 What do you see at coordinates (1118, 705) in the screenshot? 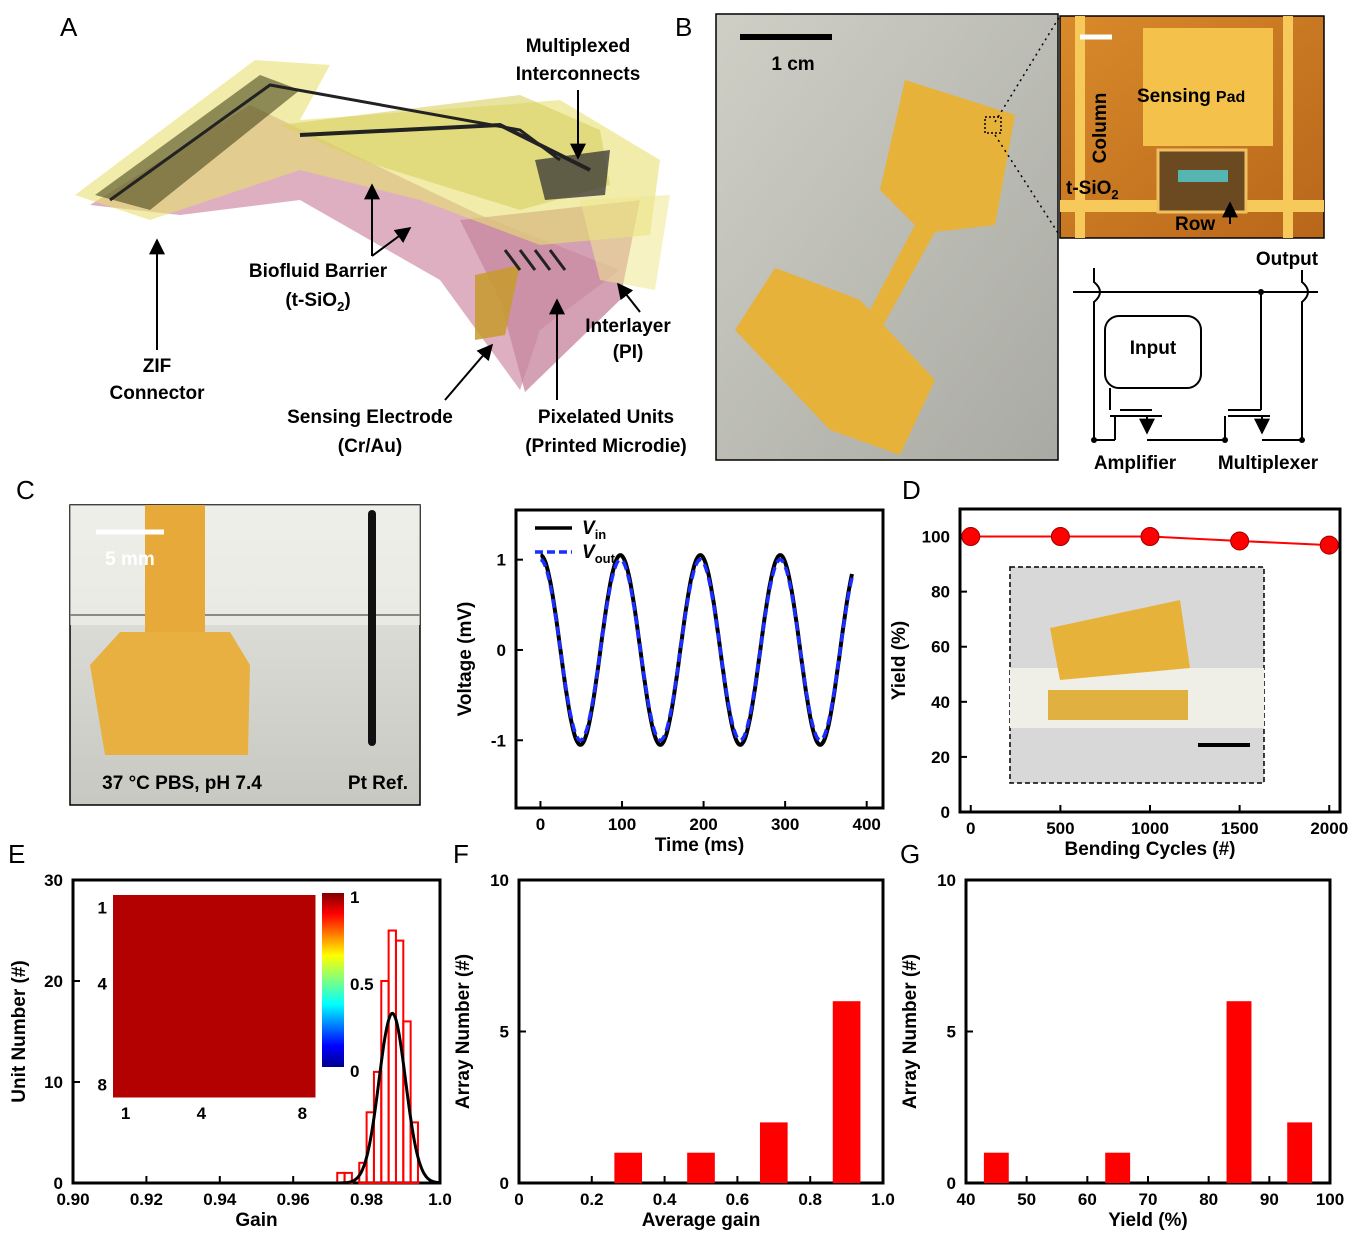
I see `d-inset-device-bottom` at bounding box center [1118, 705].